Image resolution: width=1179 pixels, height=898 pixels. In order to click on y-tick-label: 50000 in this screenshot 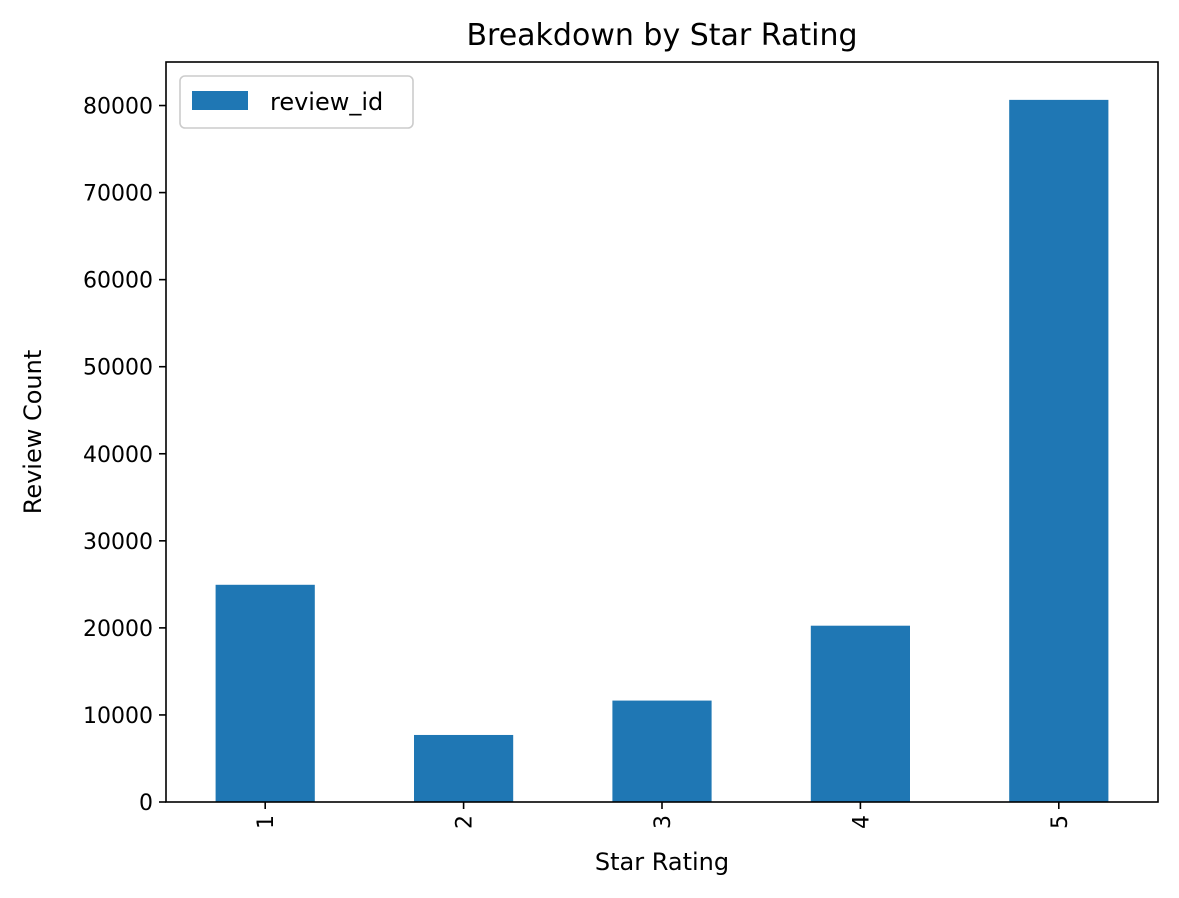, I will do `click(118, 368)`.